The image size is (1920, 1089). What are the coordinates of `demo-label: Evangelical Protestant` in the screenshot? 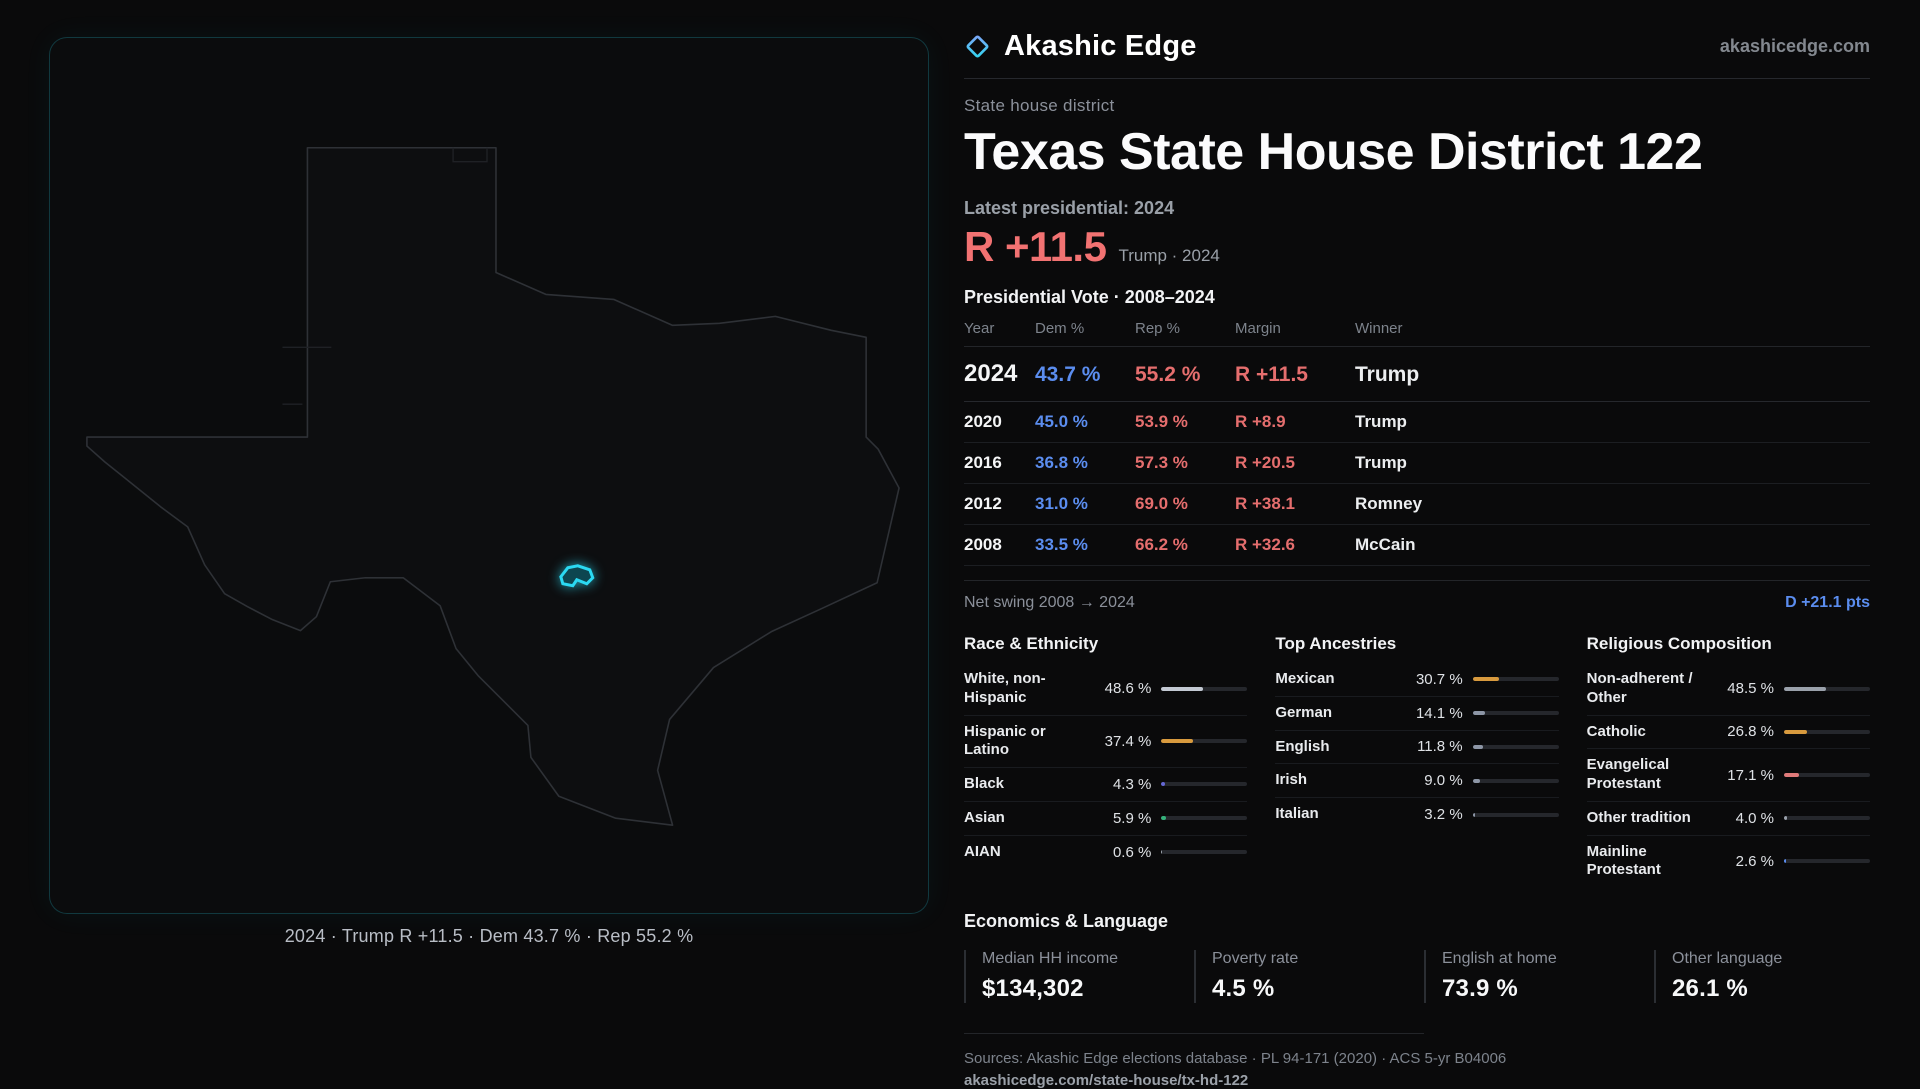 It's located at (1628, 774).